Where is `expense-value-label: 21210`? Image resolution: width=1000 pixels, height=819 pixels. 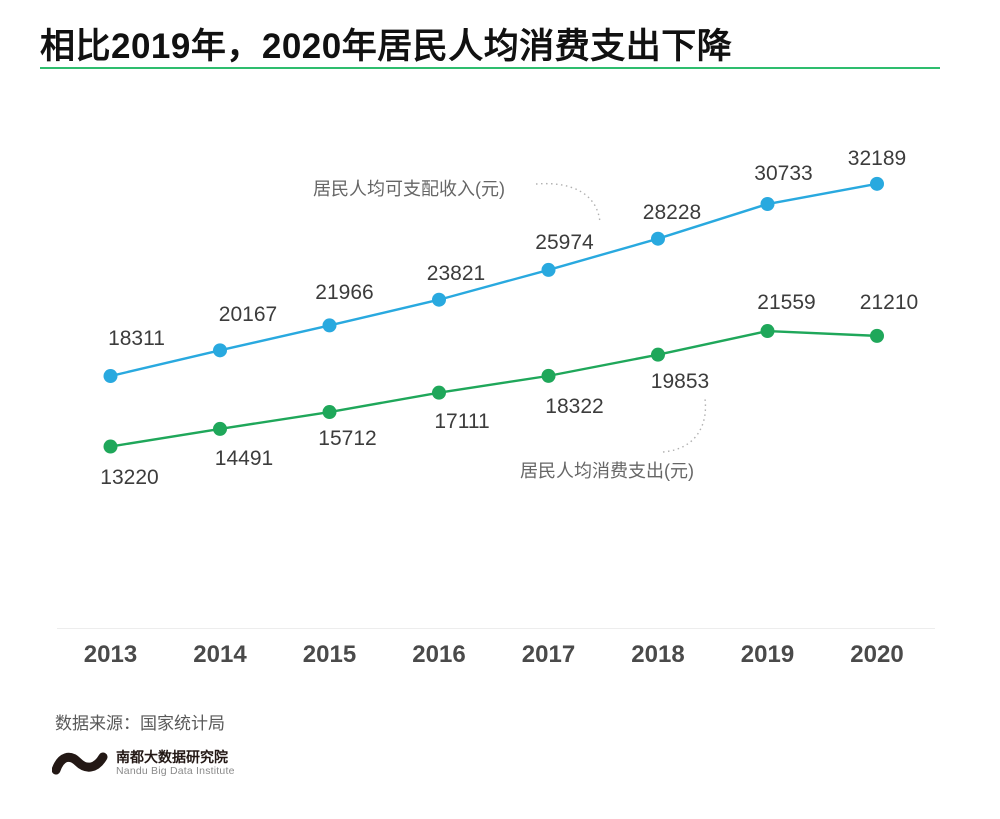 expense-value-label: 21210 is located at coordinates (889, 302).